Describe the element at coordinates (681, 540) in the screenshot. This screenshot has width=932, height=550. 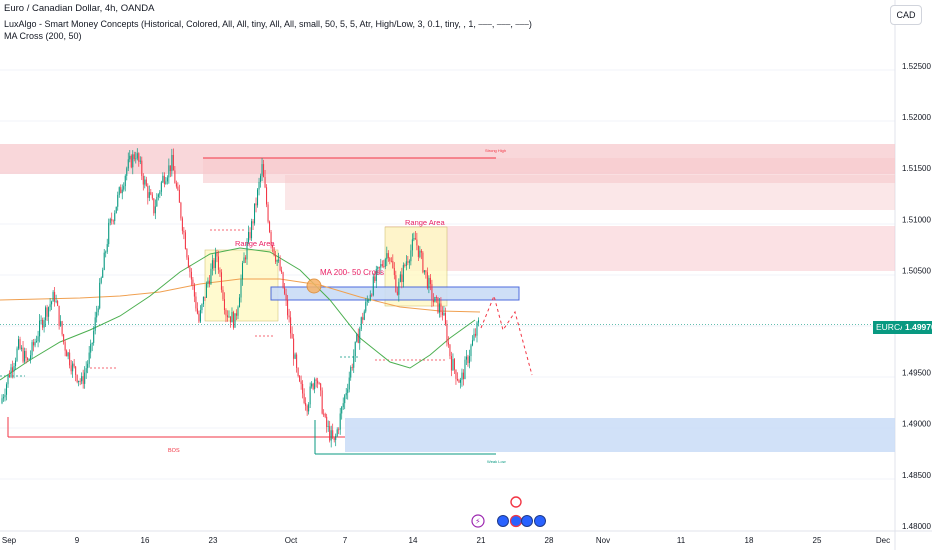
I see `time-tick-label: 11` at that location.